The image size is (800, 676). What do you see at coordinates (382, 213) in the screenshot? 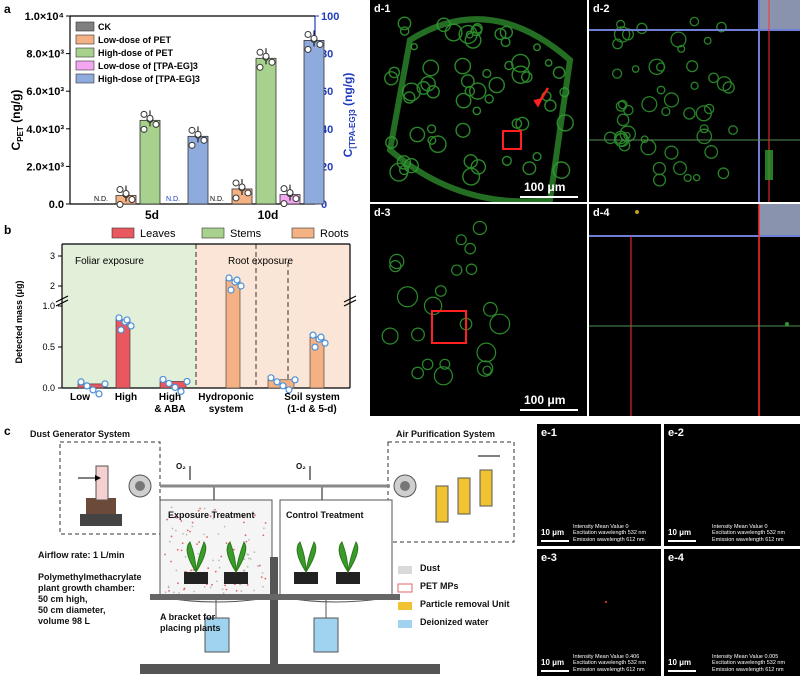
I see `d3-label: d-3` at bounding box center [382, 213].